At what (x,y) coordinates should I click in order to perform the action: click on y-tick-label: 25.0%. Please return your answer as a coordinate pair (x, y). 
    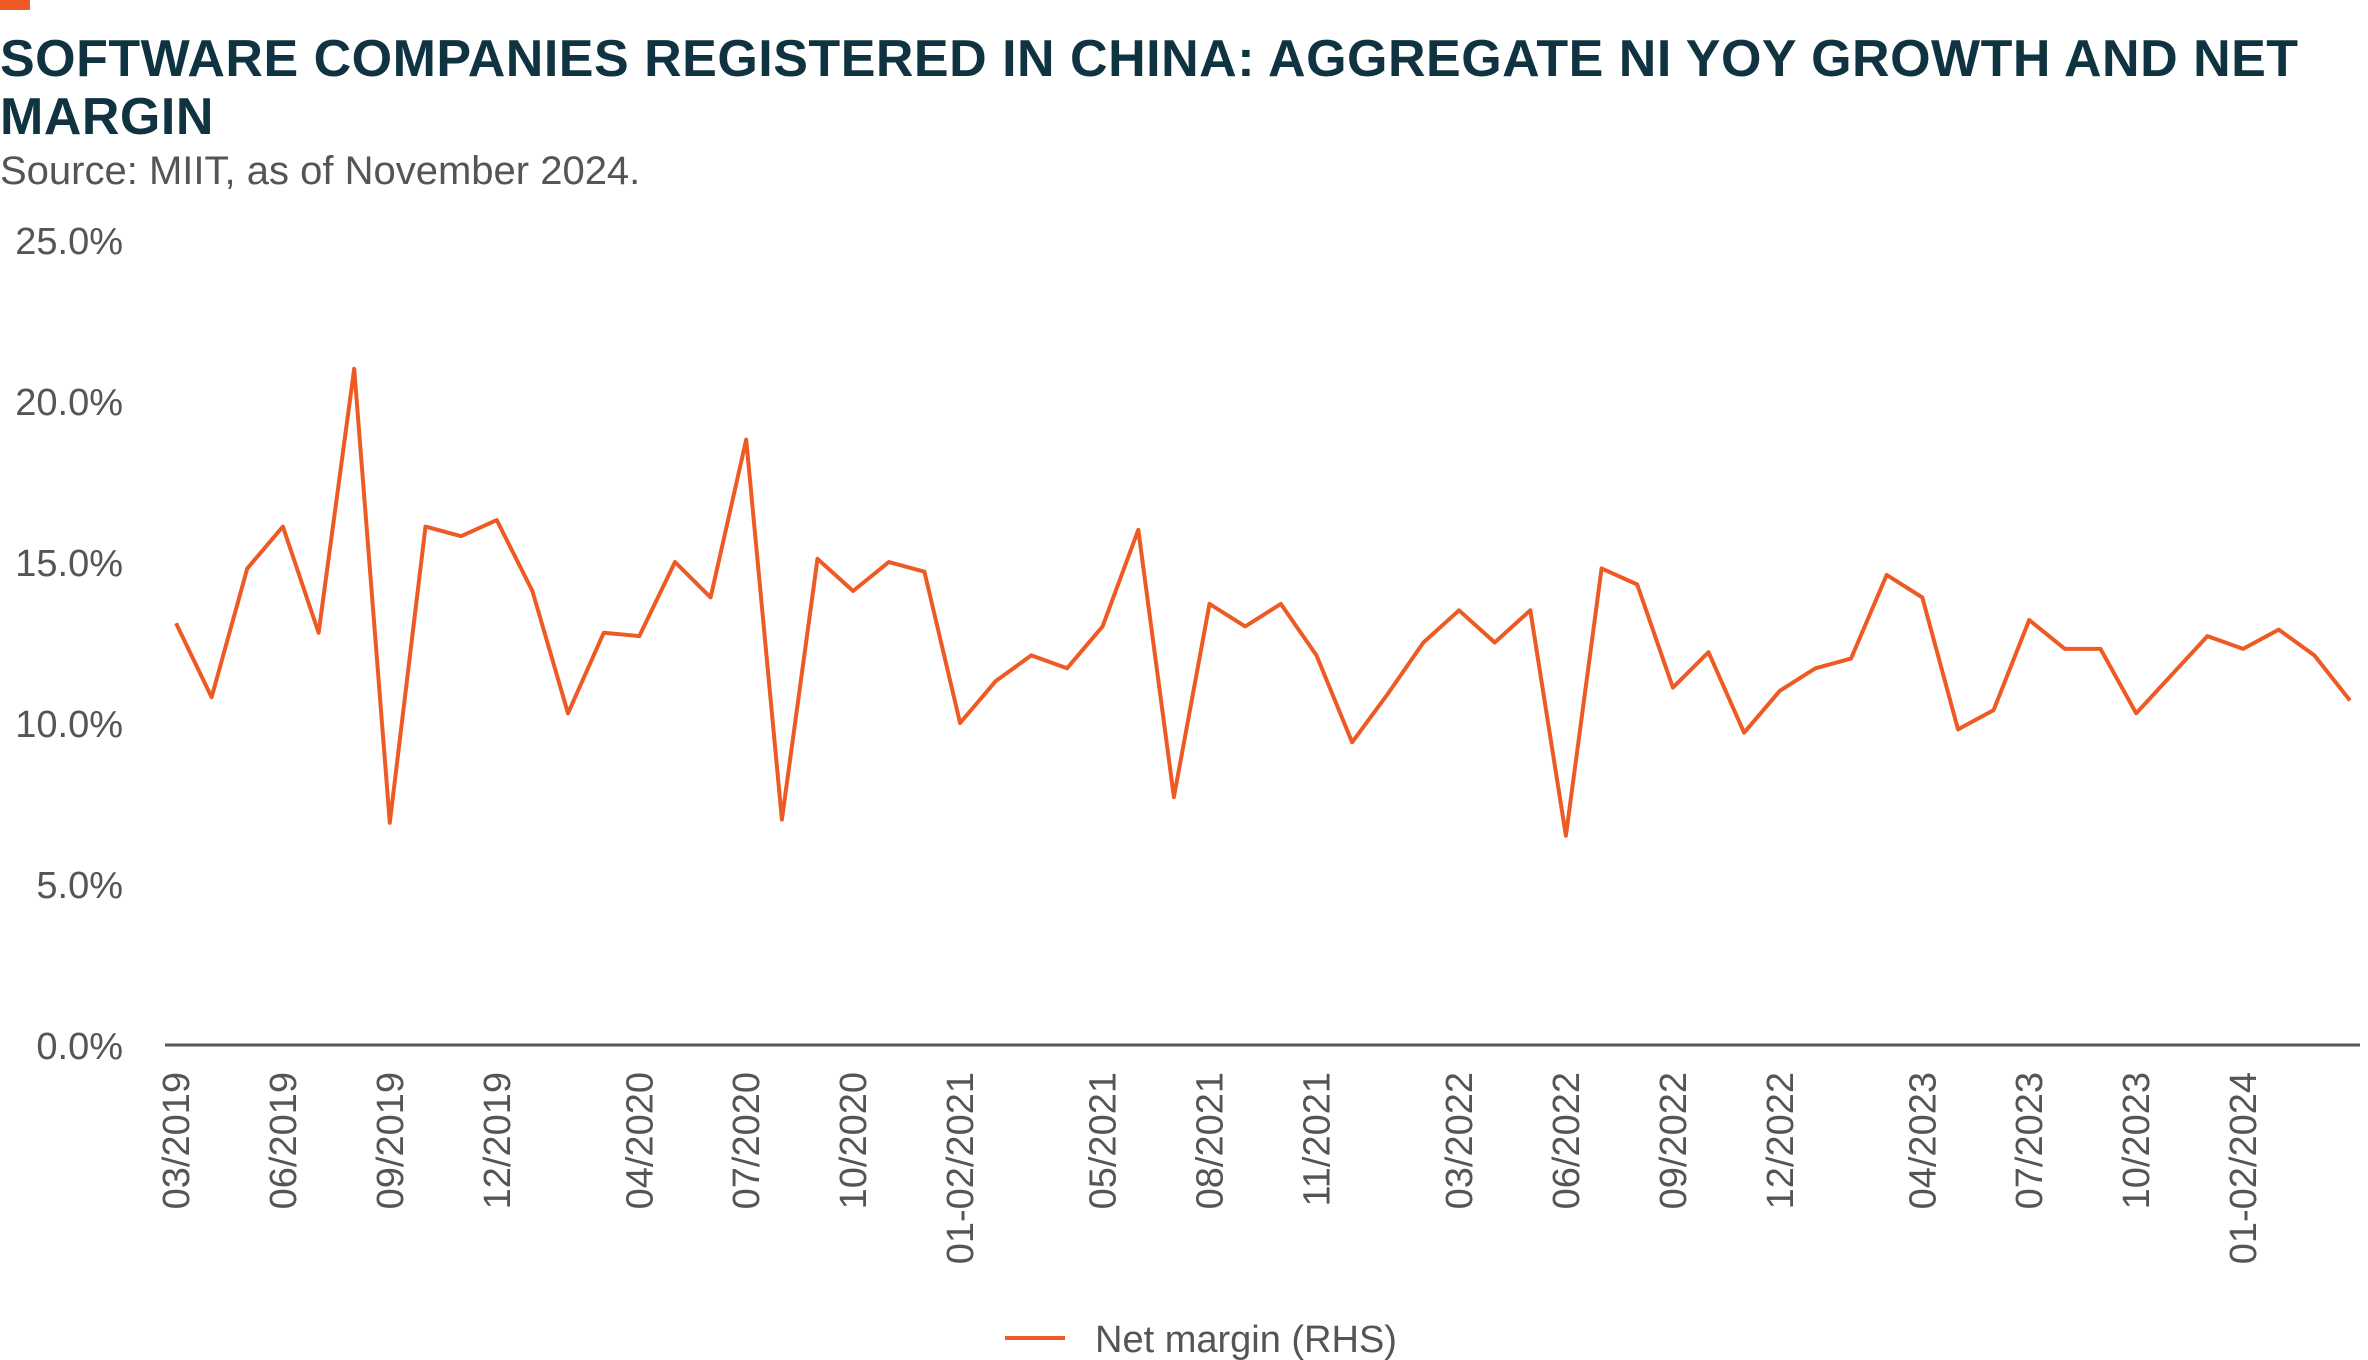
    Looking at the image, I should click on (69, 242).